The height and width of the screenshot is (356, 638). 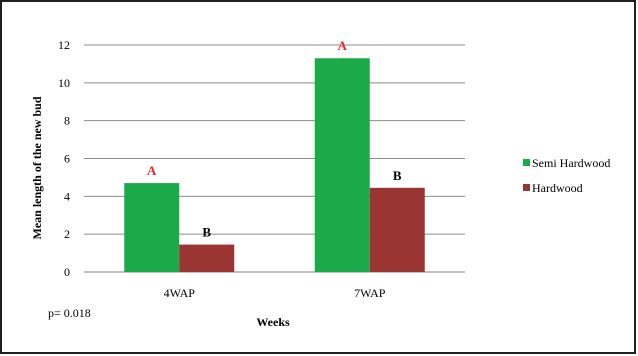 What do you see at coordinates (557, 188) in the screenshot?
I see `legend-label: Hardwood` at bounding box center [557, 188].